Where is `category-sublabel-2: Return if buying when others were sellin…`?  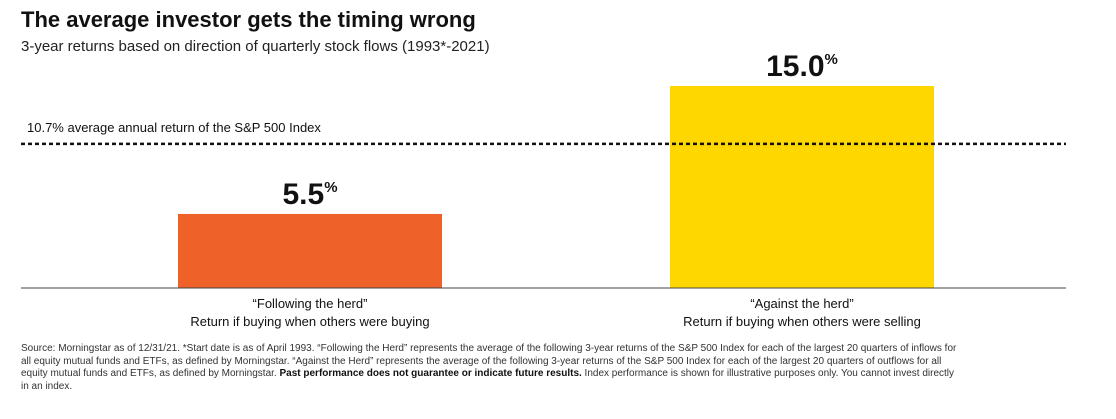 category-sublabel-2: Return if buying when others were sellin… is located at coordinates (802, 321).